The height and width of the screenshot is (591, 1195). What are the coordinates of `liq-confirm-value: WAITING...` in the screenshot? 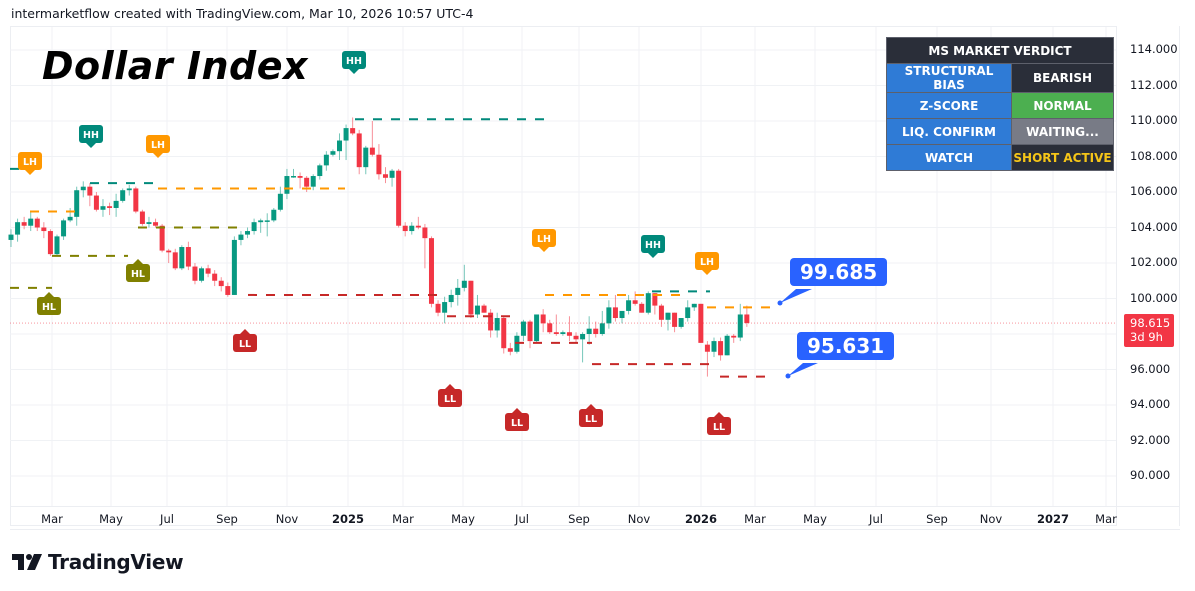 It's located at (1062, 131).